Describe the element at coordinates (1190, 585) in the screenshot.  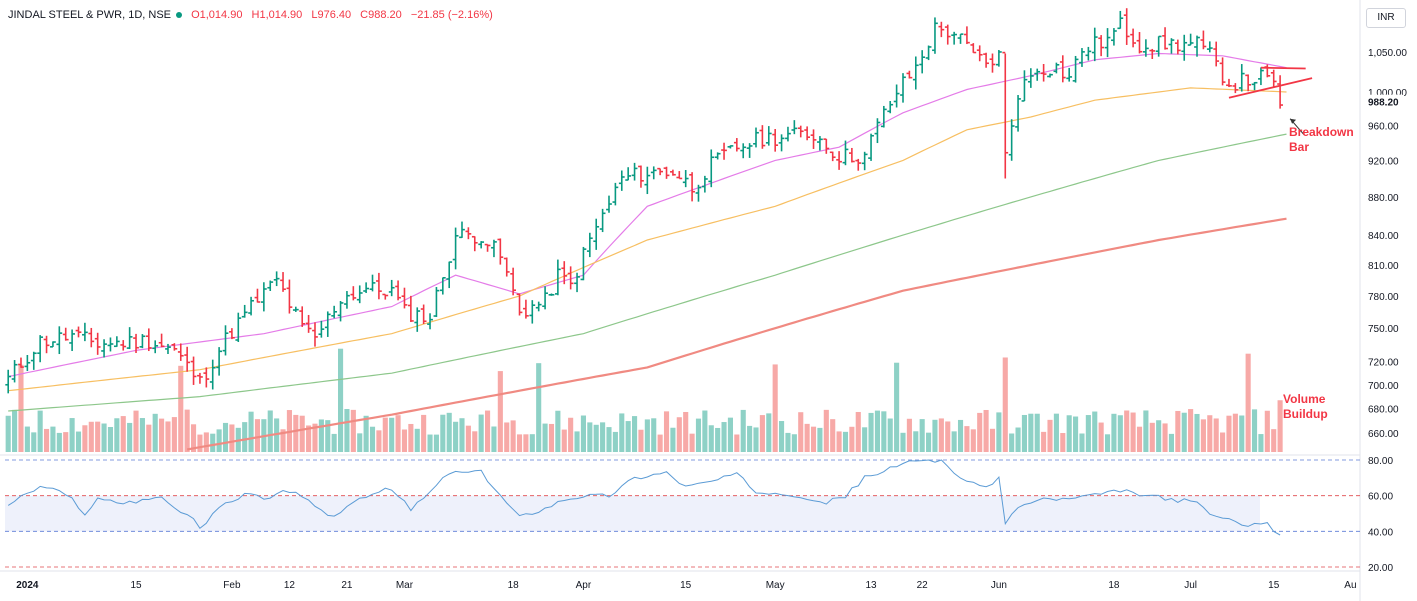
I see `time-axis-label: Jul` at that location.